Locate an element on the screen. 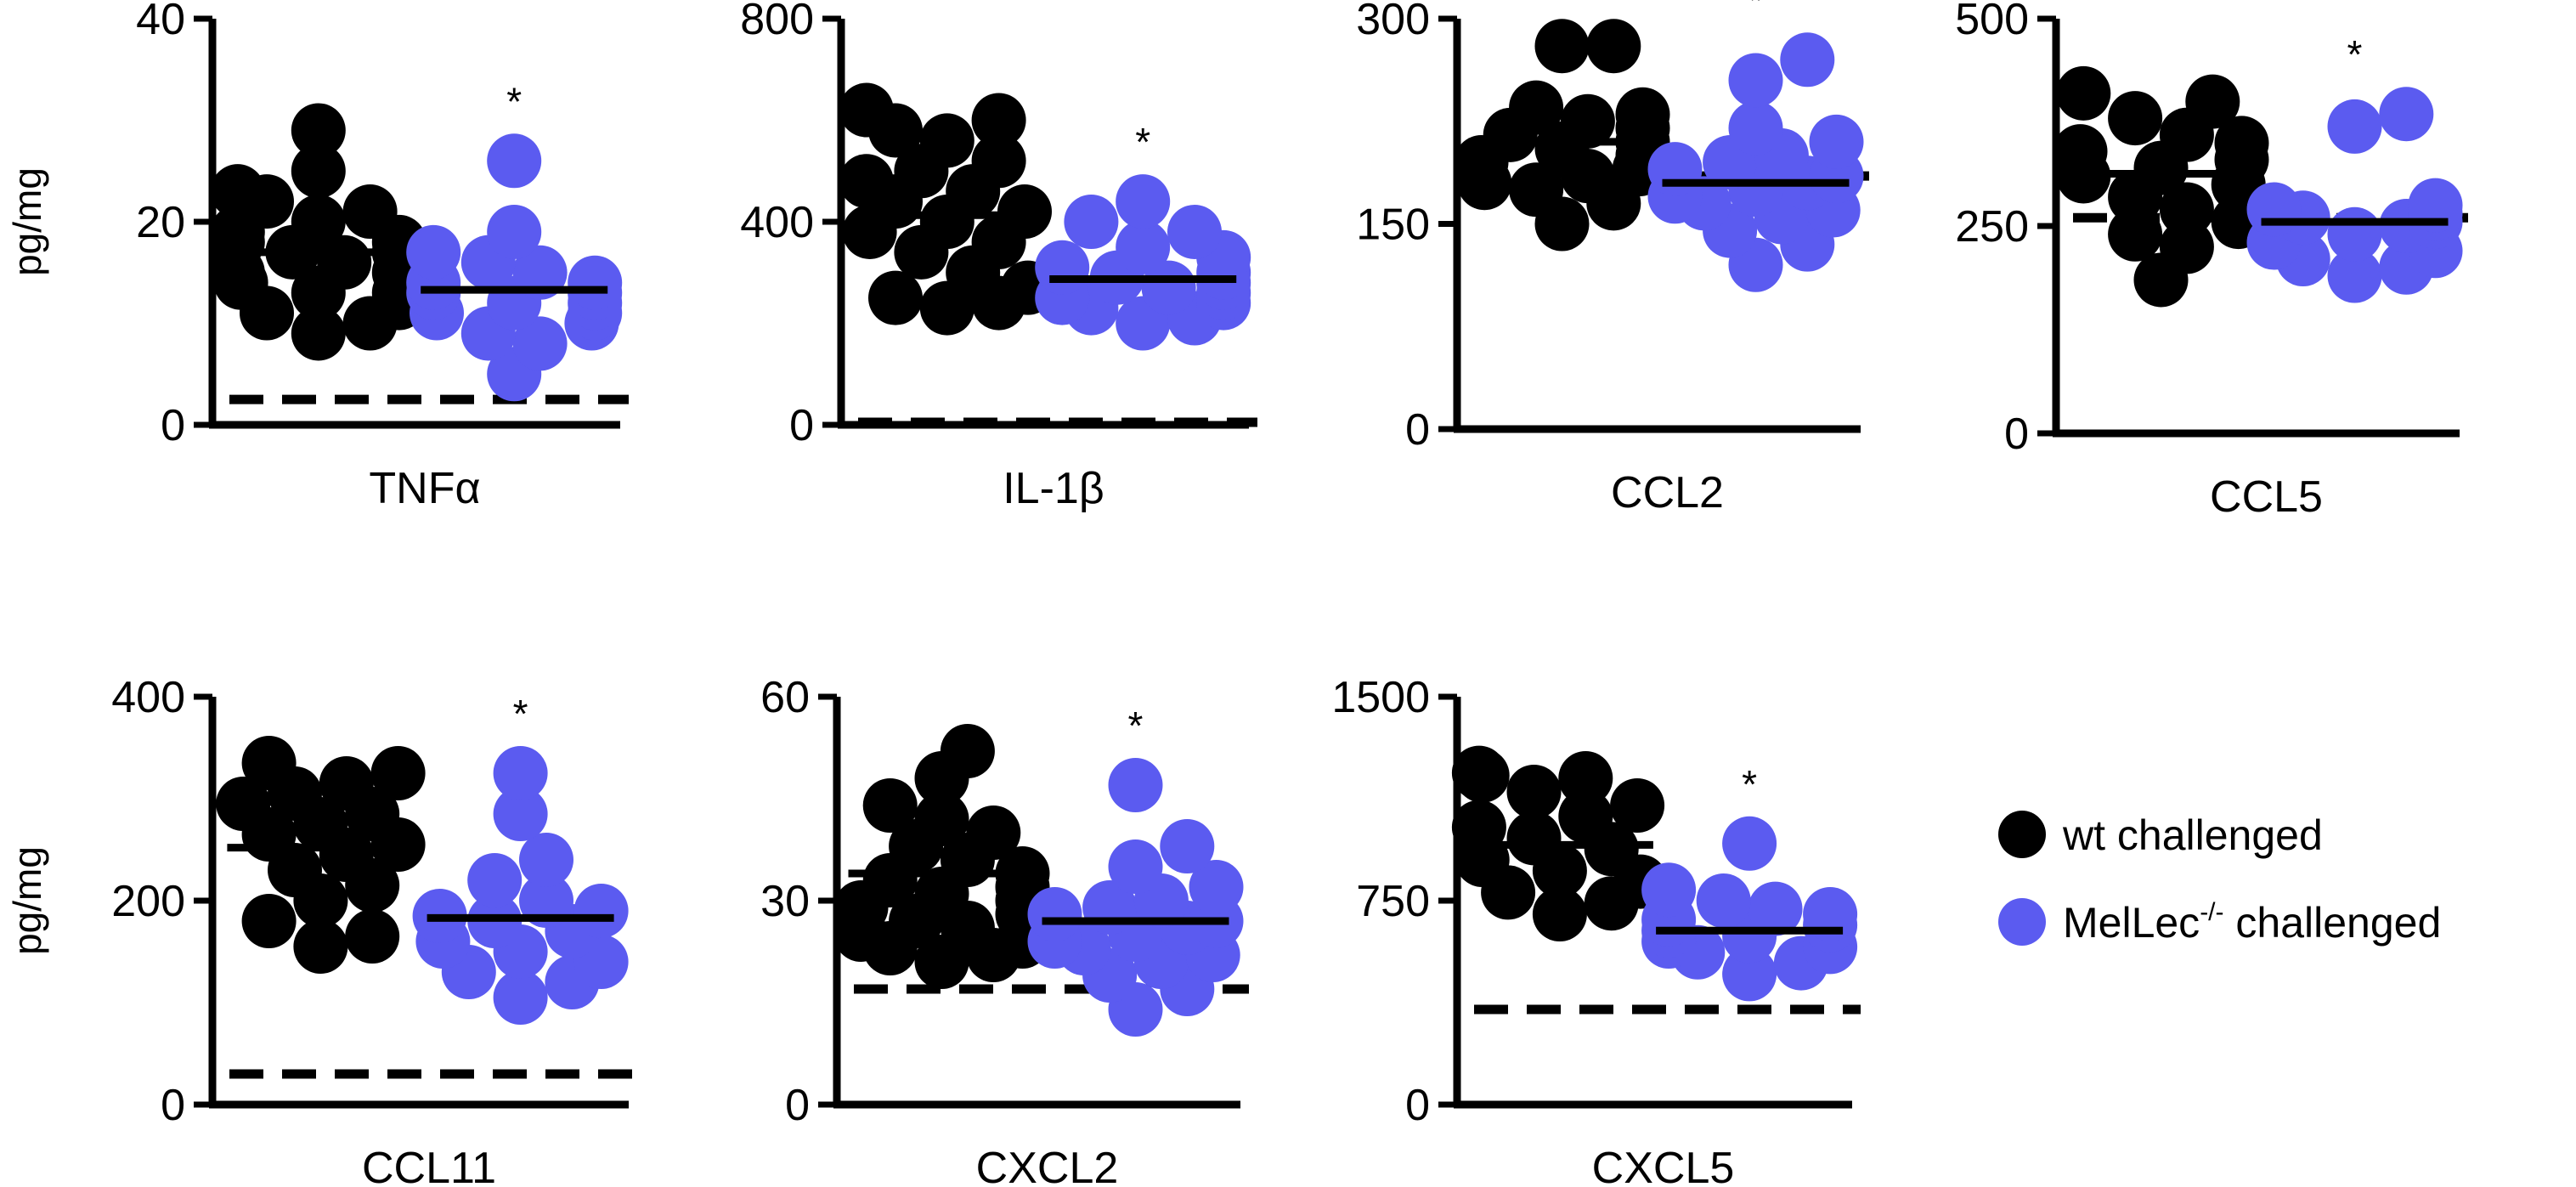  y-tick-label: 60 is located at coordinates (785, 697).